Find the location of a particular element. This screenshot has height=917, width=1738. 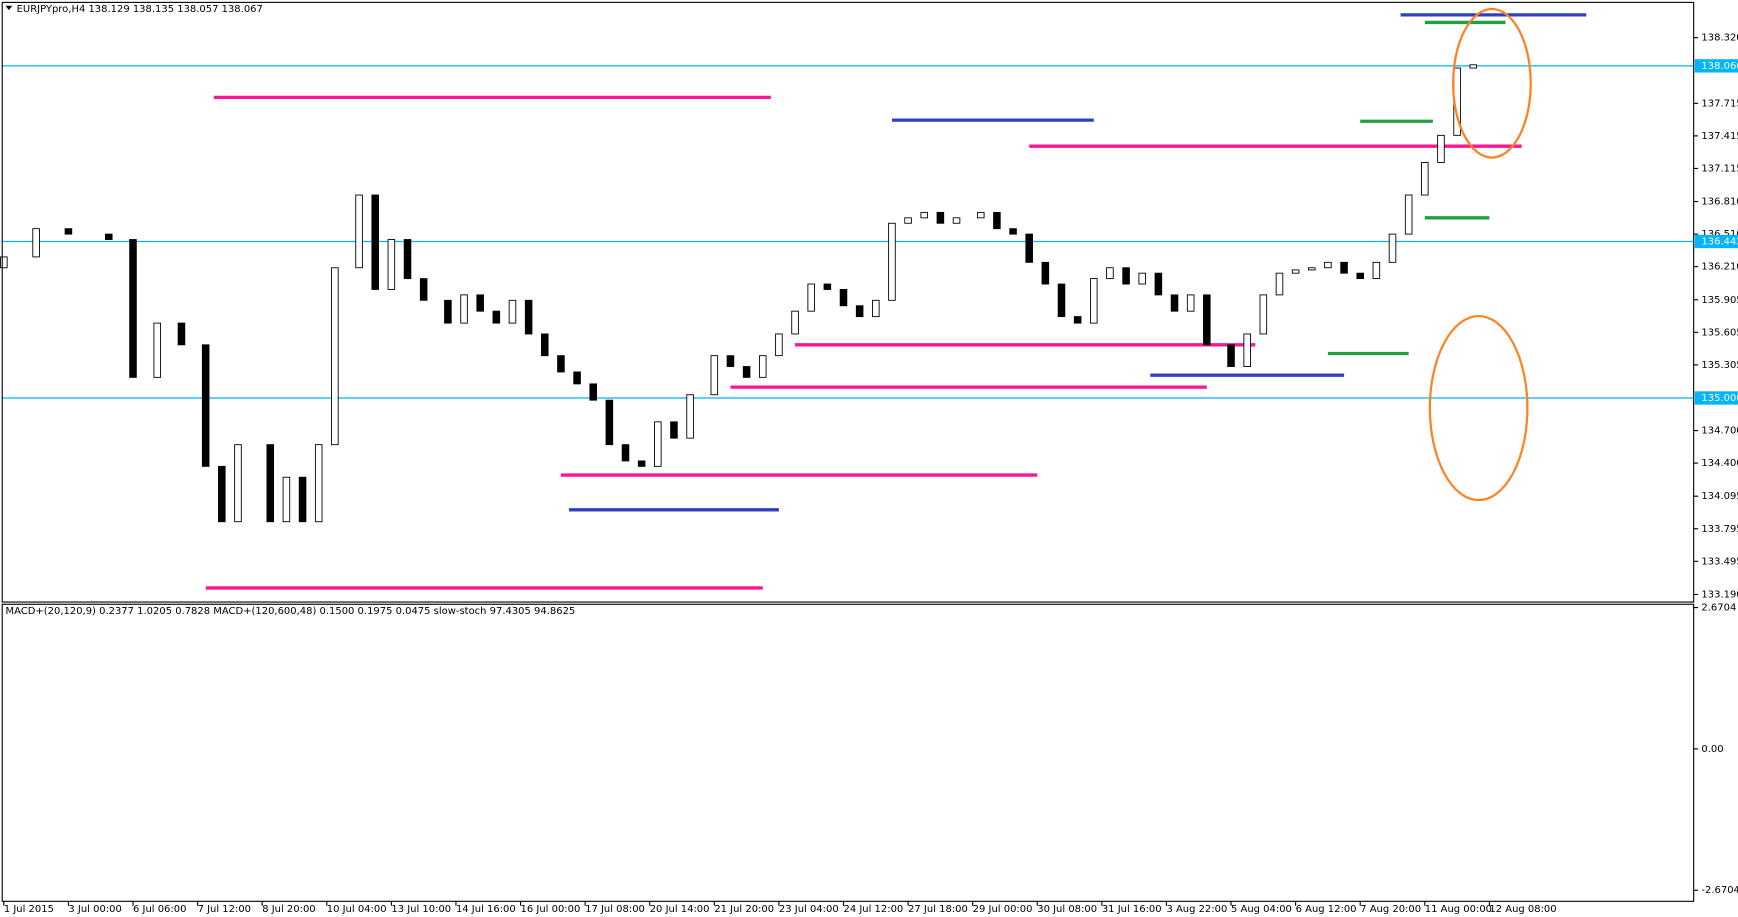

y-tick-label: 136.810 is located at coordinates (1719, 202).